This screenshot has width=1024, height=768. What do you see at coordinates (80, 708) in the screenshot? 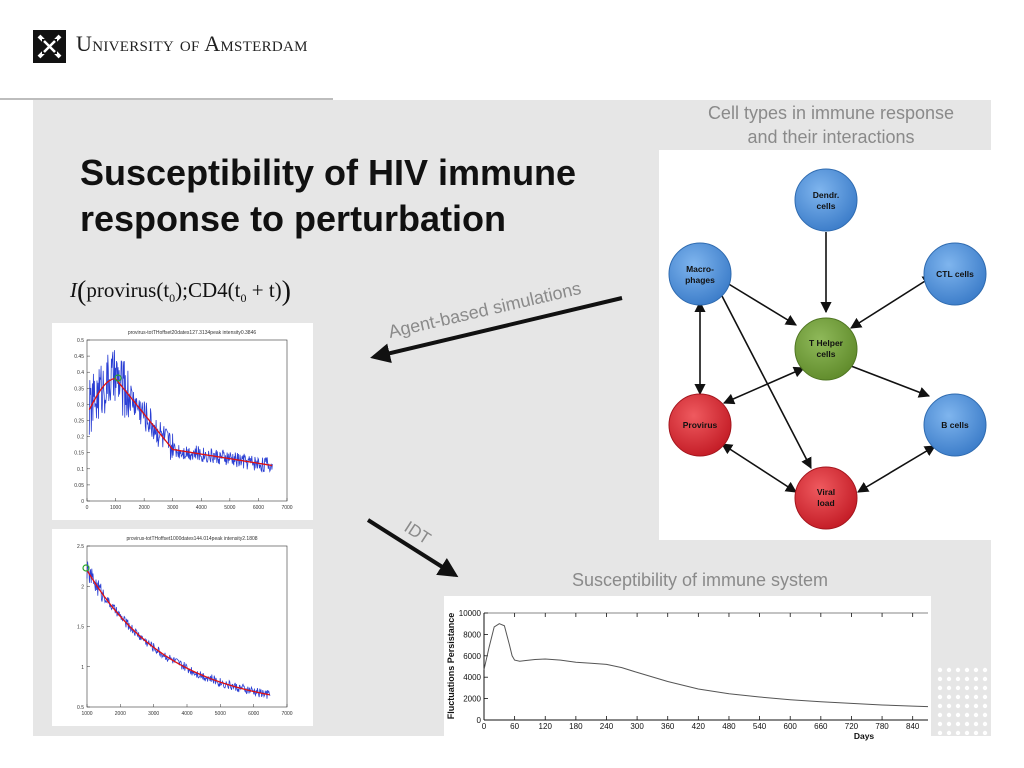
I see `plot2-ytick: 0.5` at bounding box center [80, 708].